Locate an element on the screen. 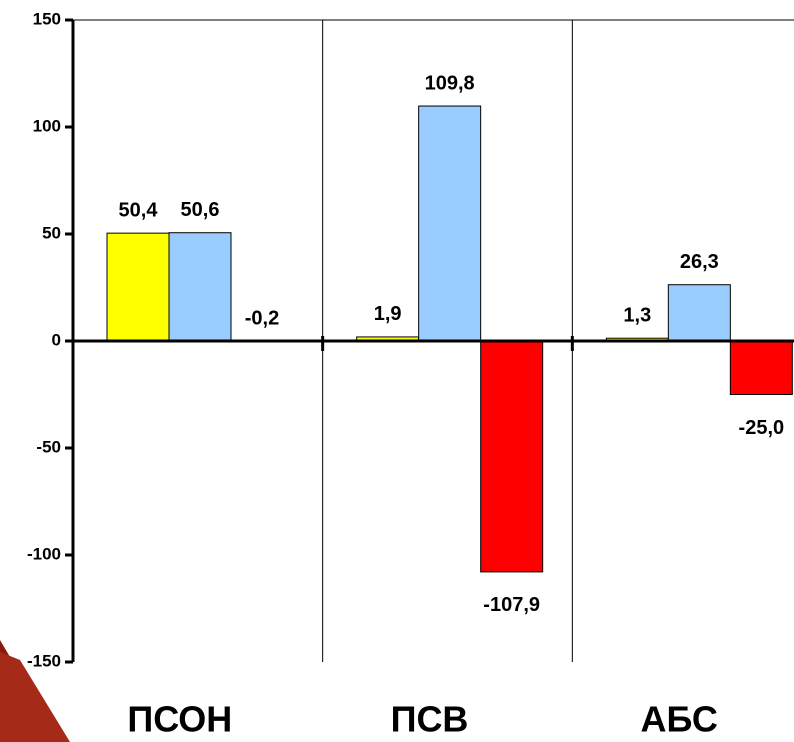 Image resolution: width=794 pixels, height=742 pixels. y-tick-label: -150 is located at coordinates (44, 660).